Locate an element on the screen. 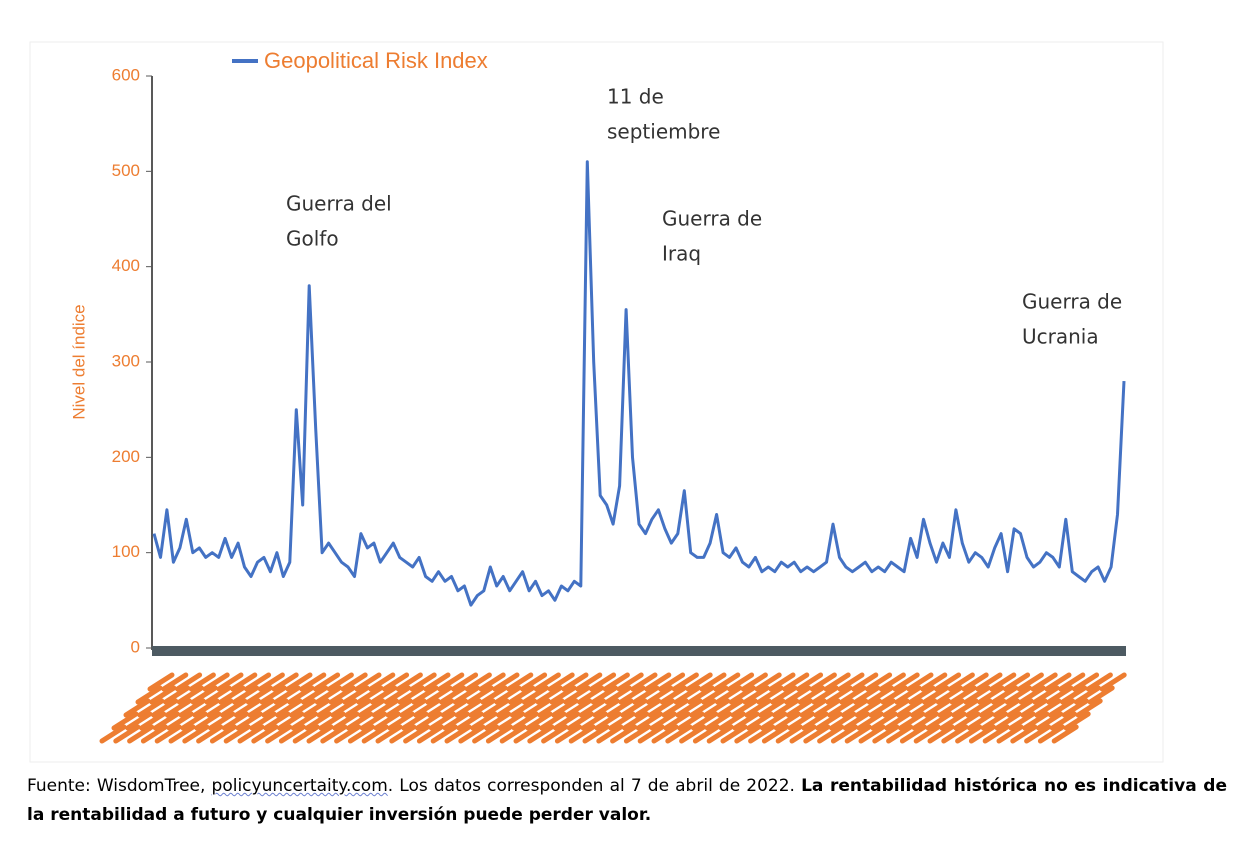 This screenshot has height=842, width=1247. annotation: Guerra del is located at coordinates (339, 204).